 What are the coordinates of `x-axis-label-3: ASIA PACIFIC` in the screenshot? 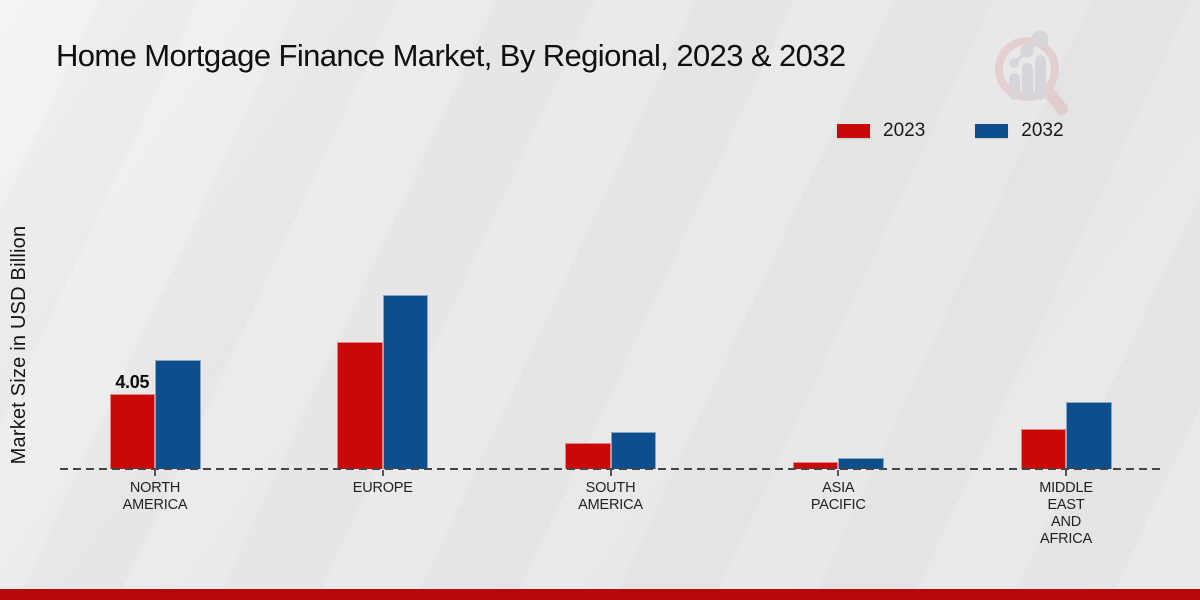 It's located at (838, 496).